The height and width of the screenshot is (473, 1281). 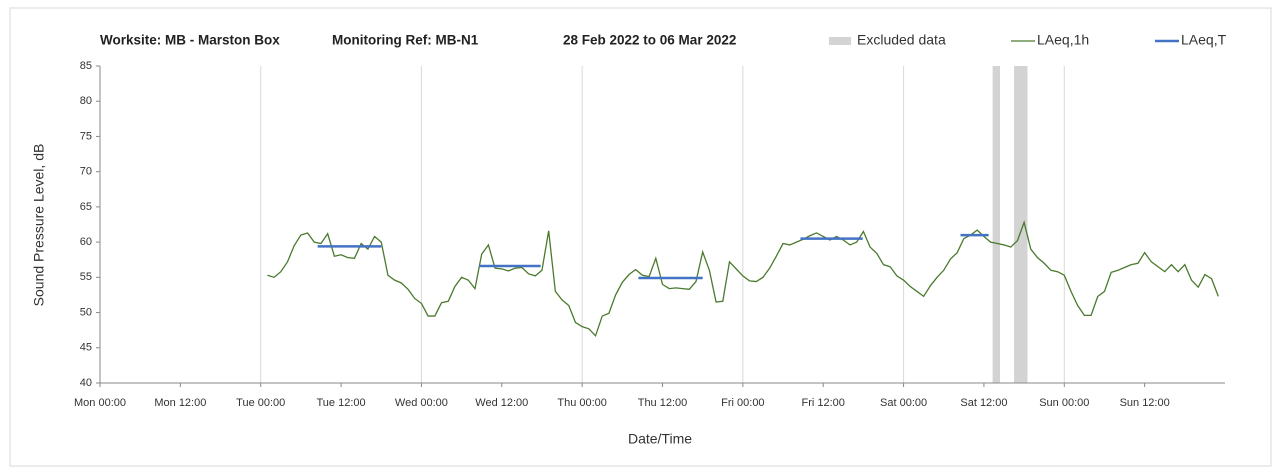 What do you see at coordinates (1204, 40) in the screenshot?
I see `legend-label: LAeq,T` at bounding box center [1204, 40].